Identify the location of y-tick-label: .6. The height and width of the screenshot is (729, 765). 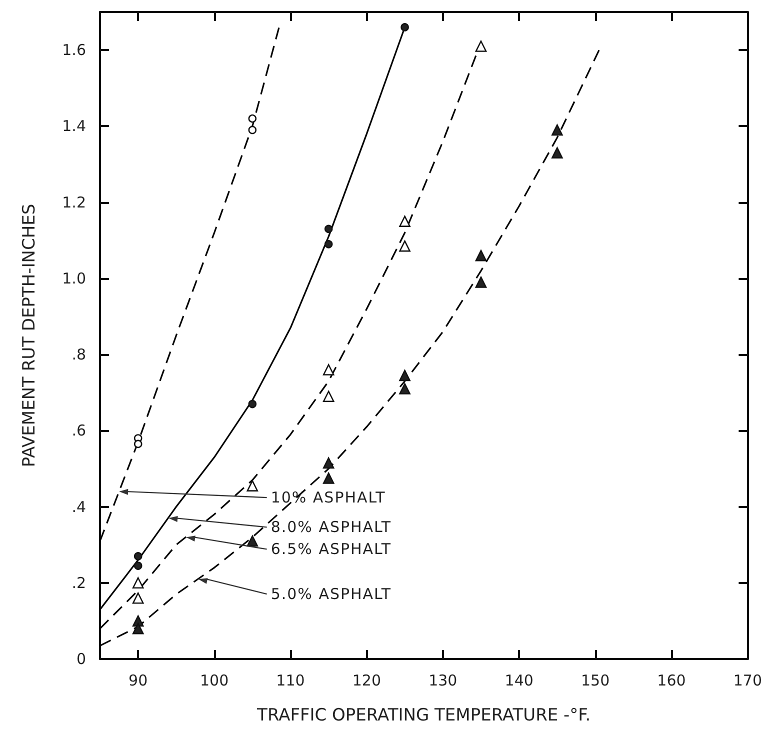
(79, 431).